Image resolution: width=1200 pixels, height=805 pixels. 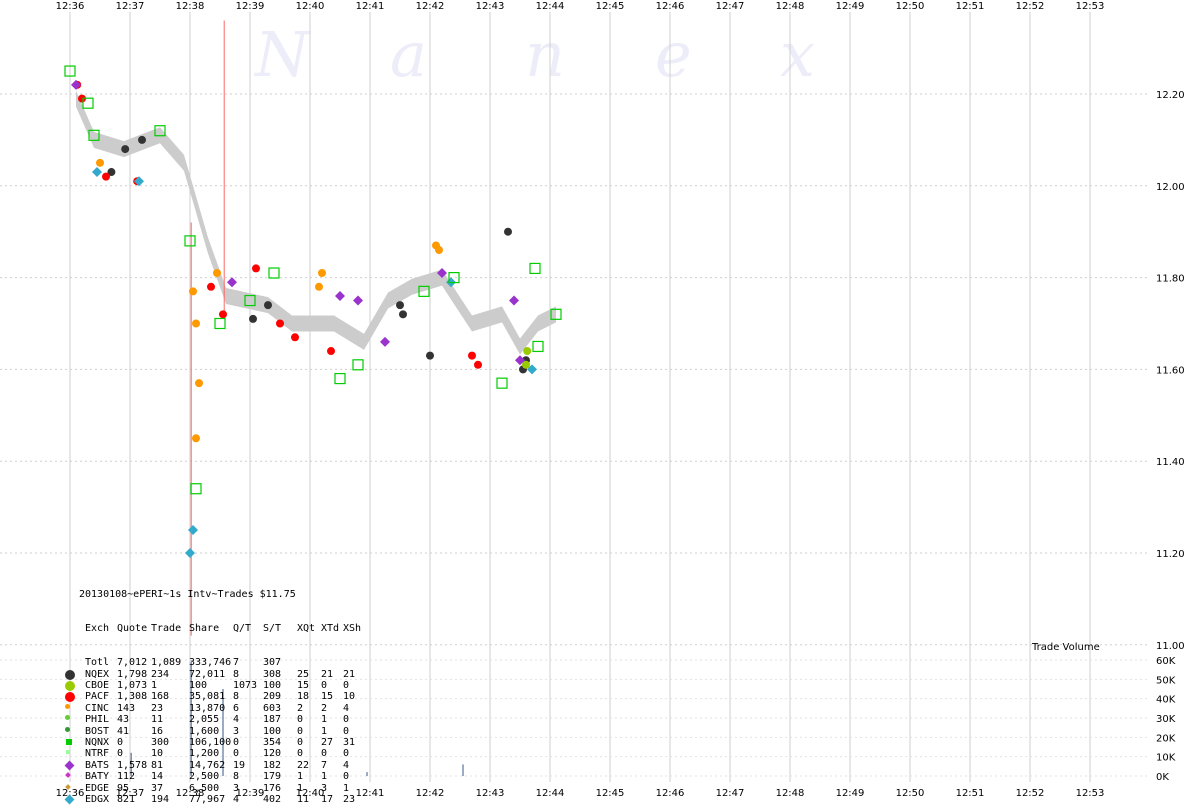 I want to click on stats-cell-quote: 112, so click(x=126, y=777).